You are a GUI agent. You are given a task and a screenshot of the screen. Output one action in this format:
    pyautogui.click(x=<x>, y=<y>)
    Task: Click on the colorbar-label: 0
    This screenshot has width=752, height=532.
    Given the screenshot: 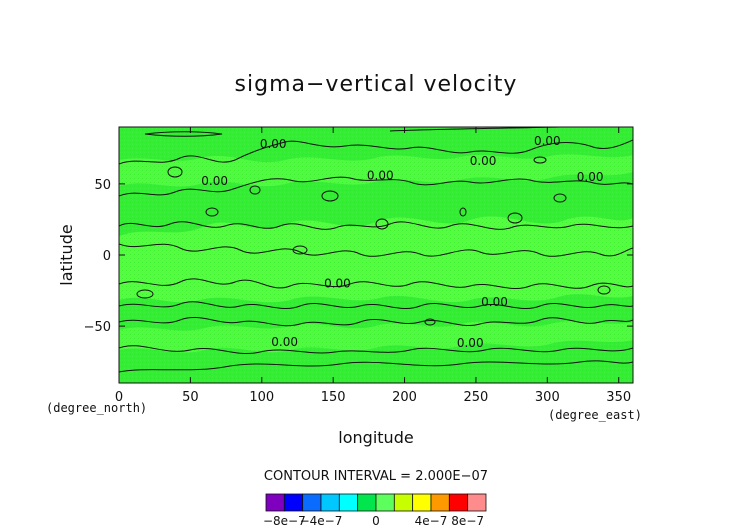 What is the action you would take?
    pyautogui.click(x=376, y=521)
    